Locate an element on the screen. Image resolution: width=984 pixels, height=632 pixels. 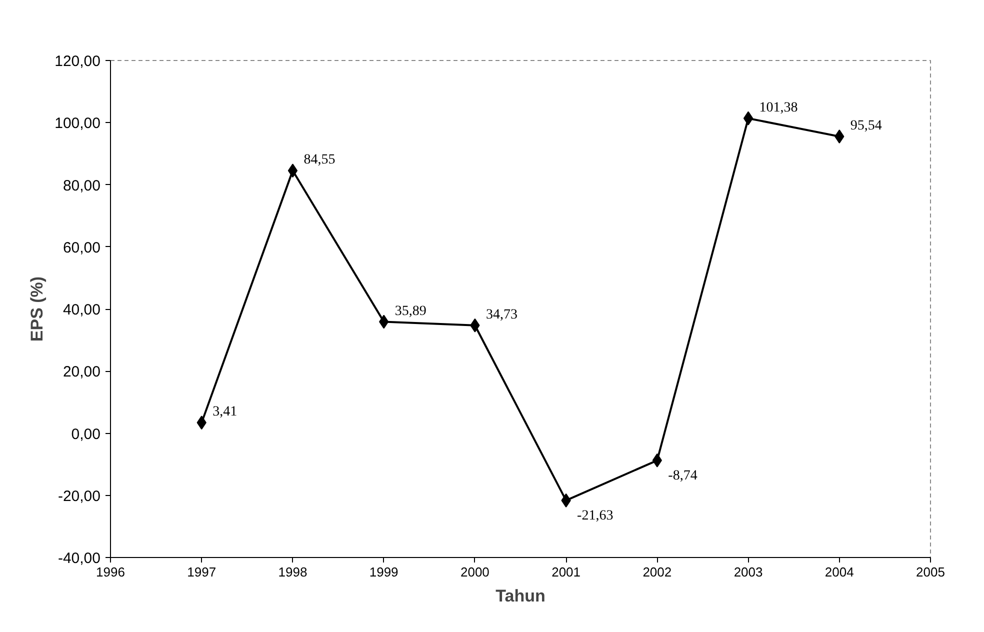
data-label: 35,89 is located at coordinates (410, 311).